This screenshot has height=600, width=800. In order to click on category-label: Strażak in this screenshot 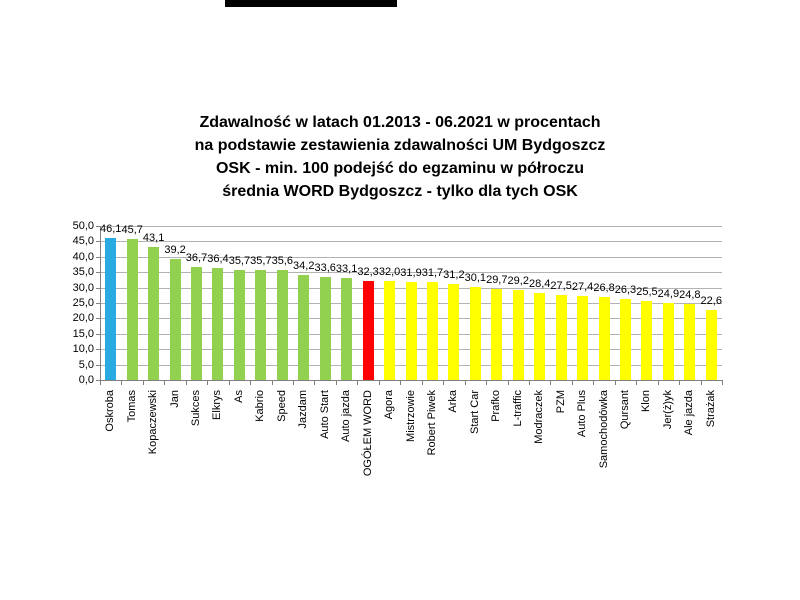, I will do `click(710, 409)`.